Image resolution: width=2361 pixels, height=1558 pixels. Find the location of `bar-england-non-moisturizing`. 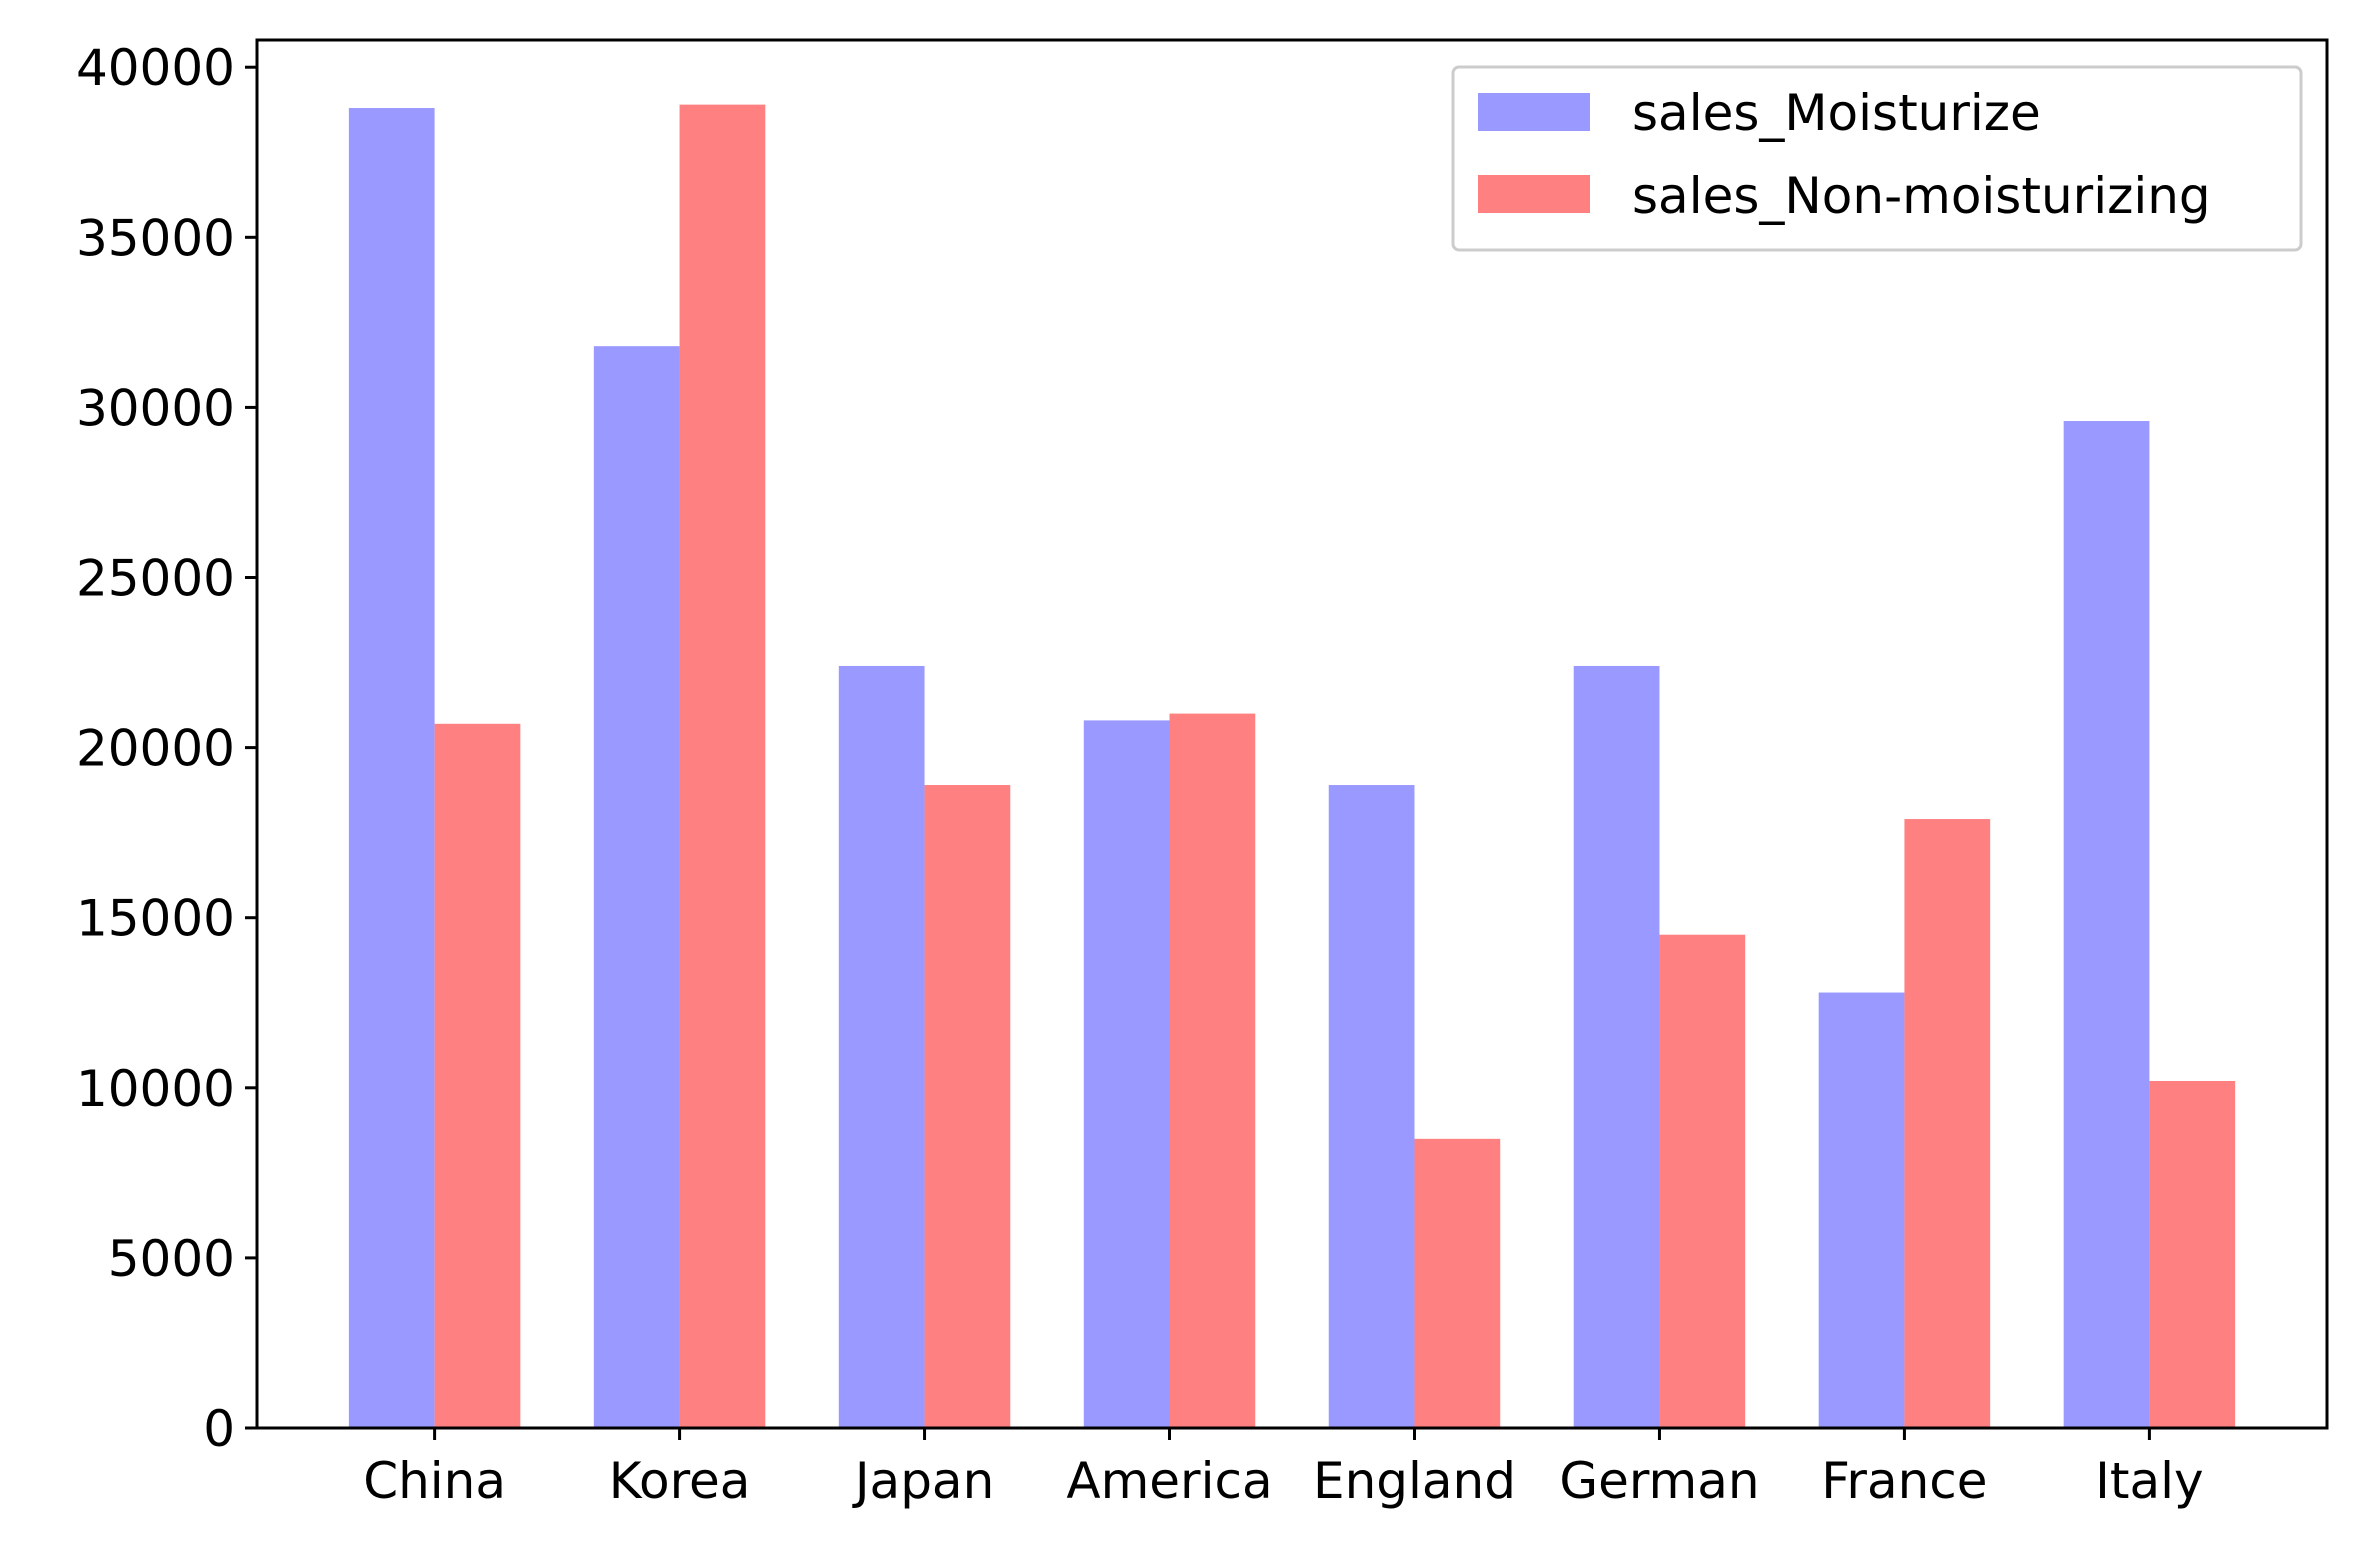

bar-england-non-moisturizing is located at coordinates (1457, 1283).